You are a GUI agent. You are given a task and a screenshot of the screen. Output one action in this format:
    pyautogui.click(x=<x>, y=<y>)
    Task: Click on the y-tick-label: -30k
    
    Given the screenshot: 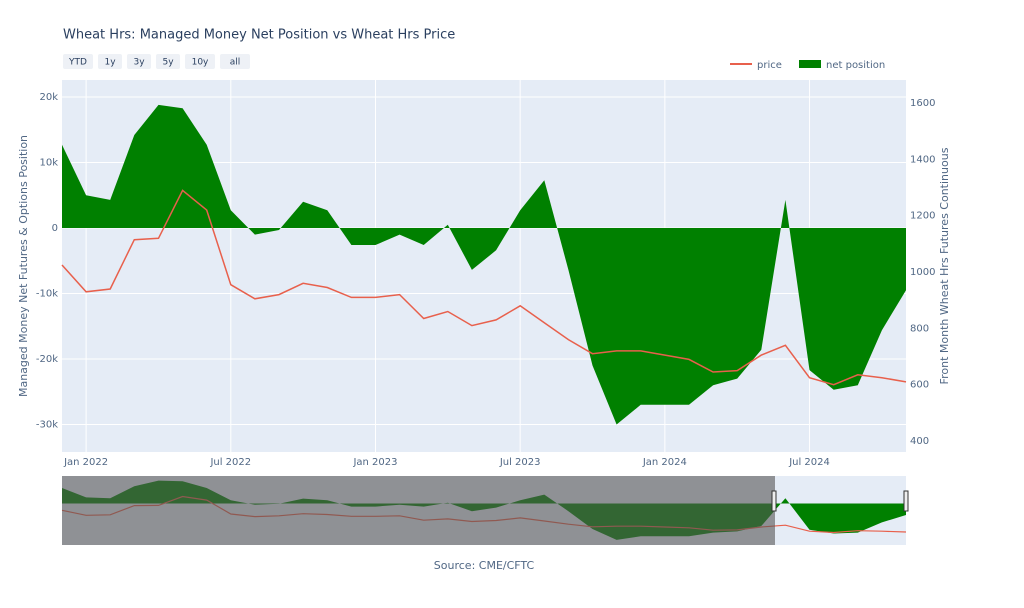 What is the action you would take?
    pyautogui.click(x=47, y=424)
    